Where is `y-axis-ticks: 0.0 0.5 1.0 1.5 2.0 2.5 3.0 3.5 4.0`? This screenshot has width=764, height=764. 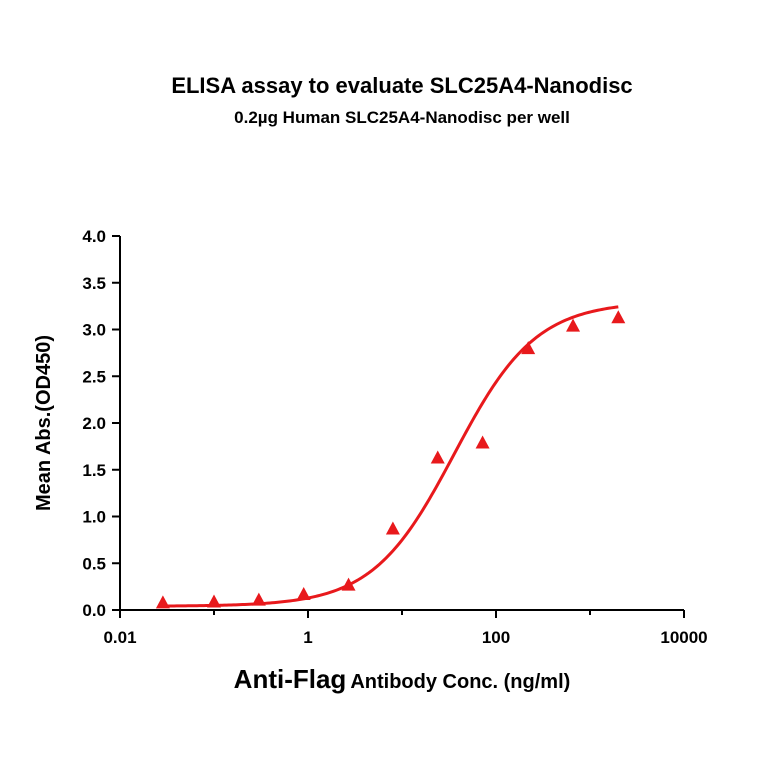 y-axis-ticks: 0.0 0.5 1.0 1.5 2.0 2.5 3.0 3.5 4.0 is located at coordinates (101, 423).